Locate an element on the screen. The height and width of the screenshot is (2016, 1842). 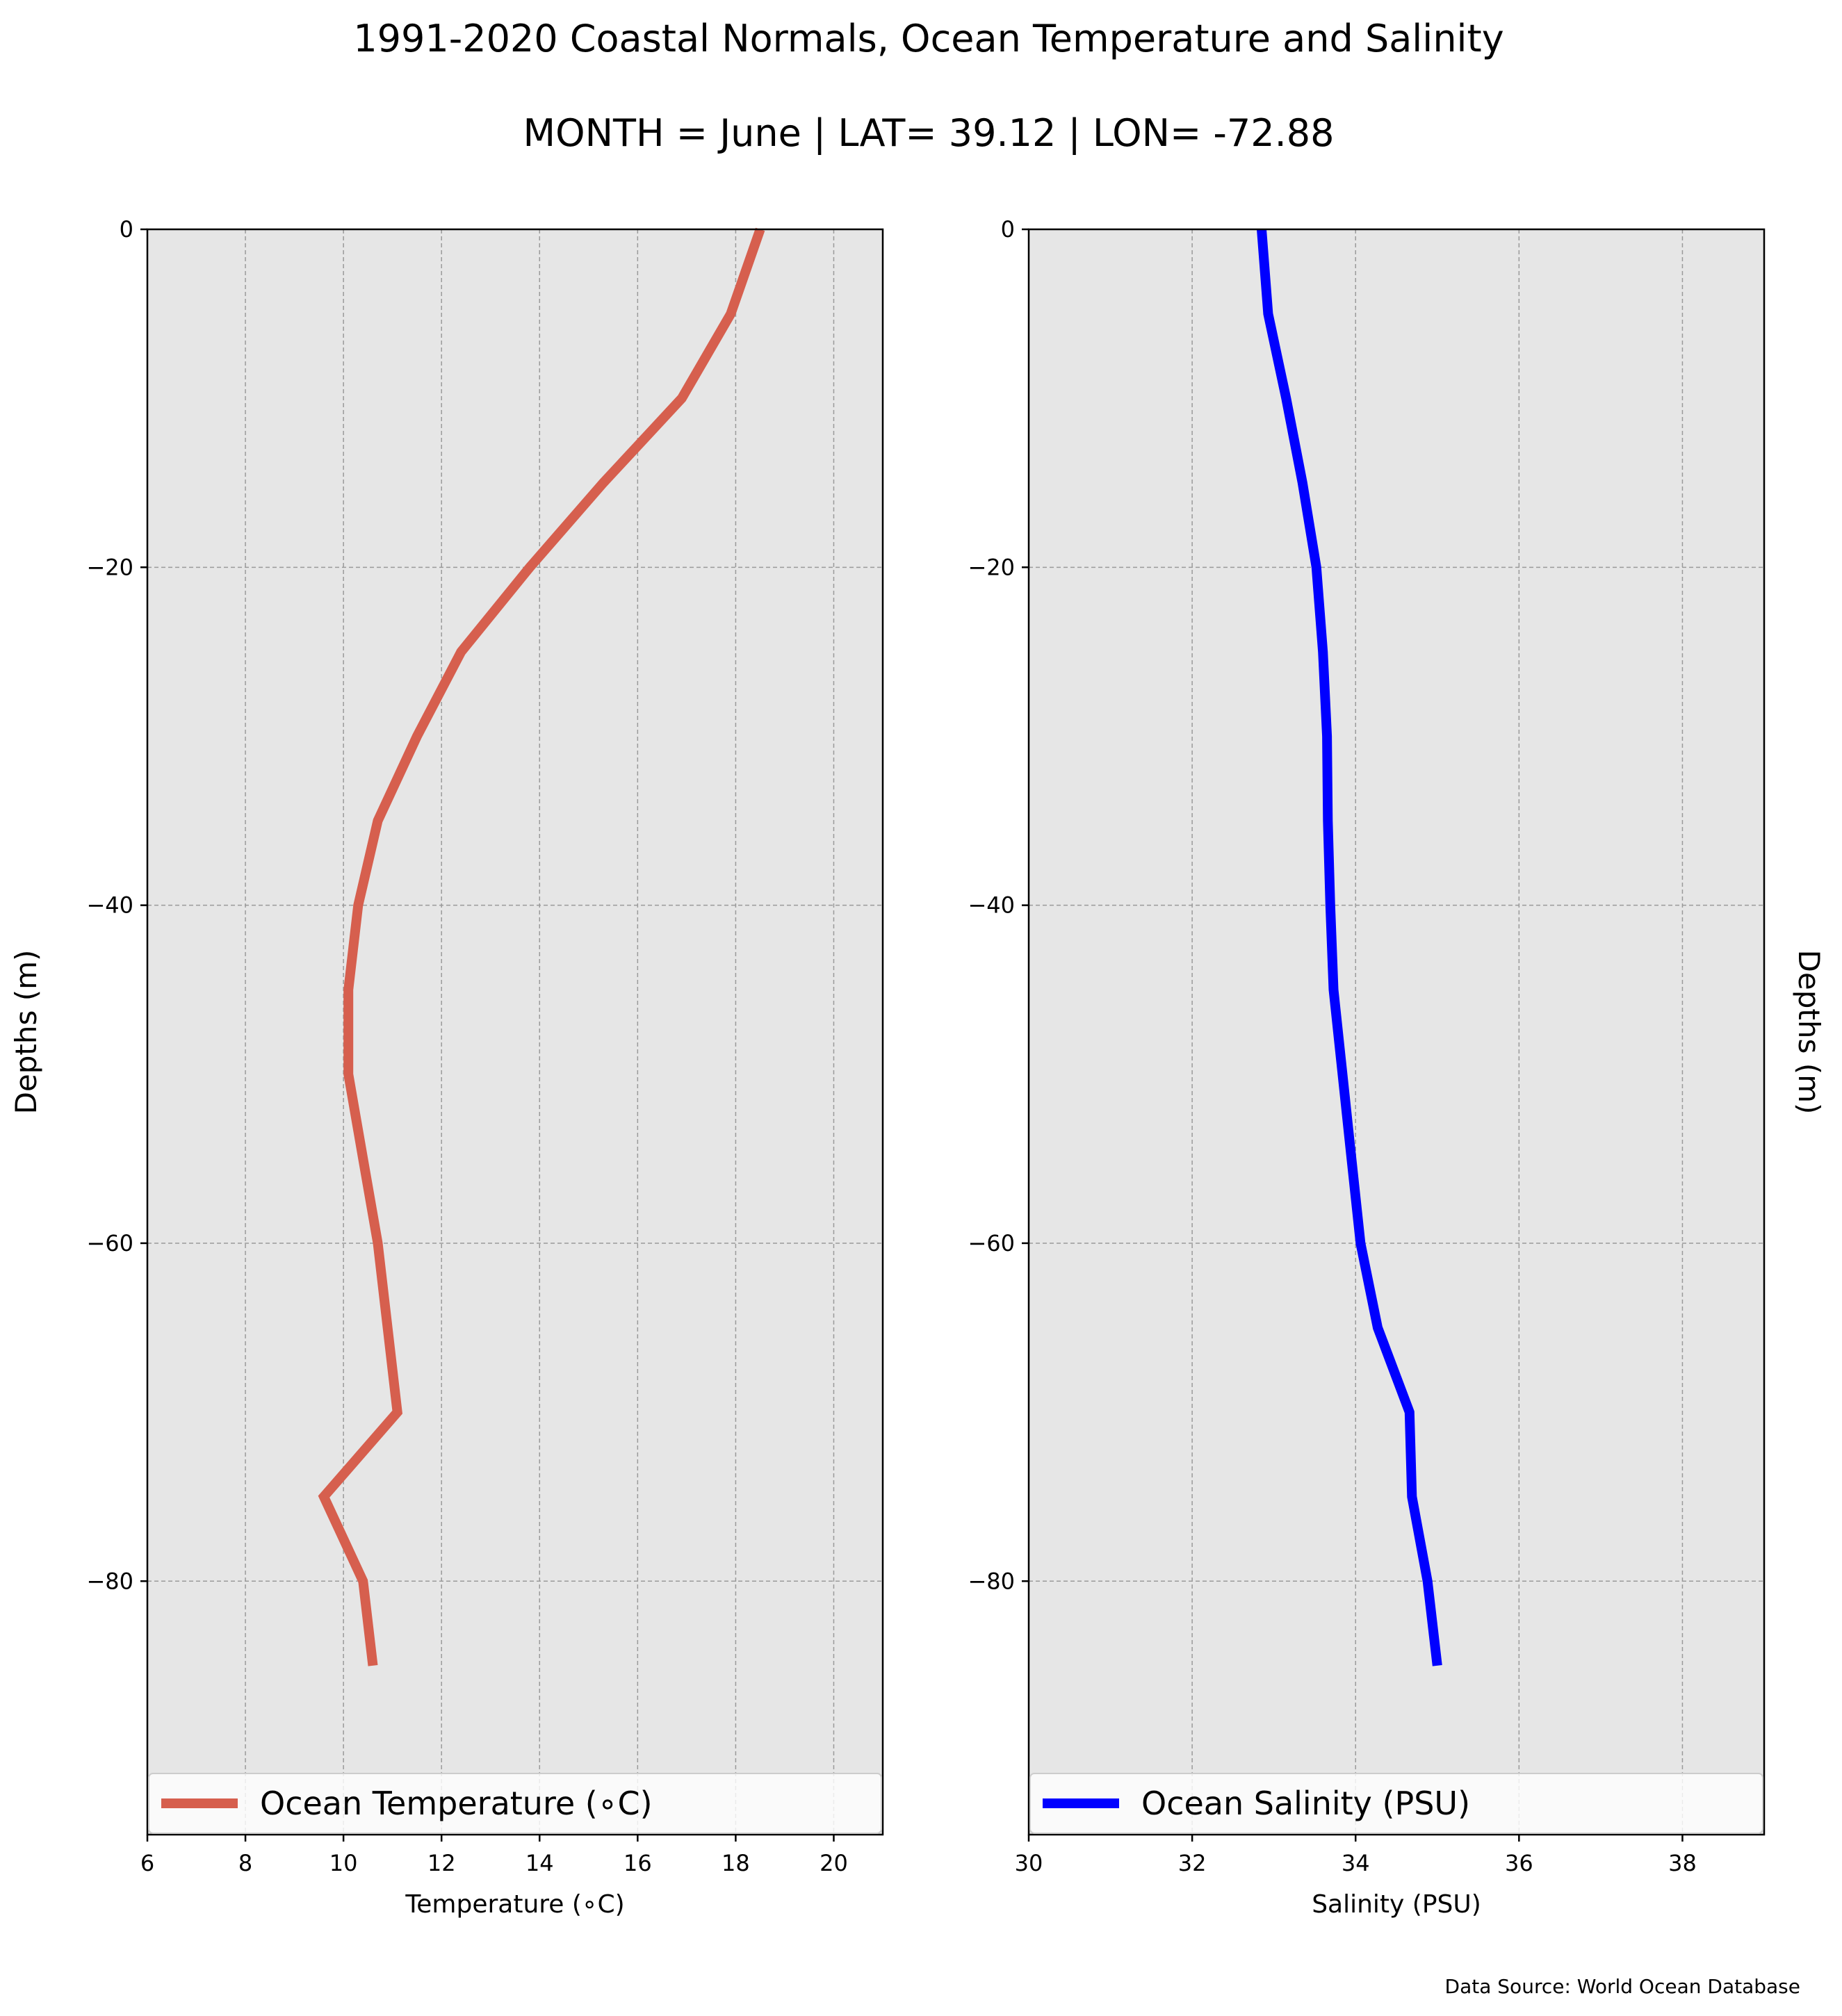
x-tick-label: 34 is located at coordinates (1356, 1863).